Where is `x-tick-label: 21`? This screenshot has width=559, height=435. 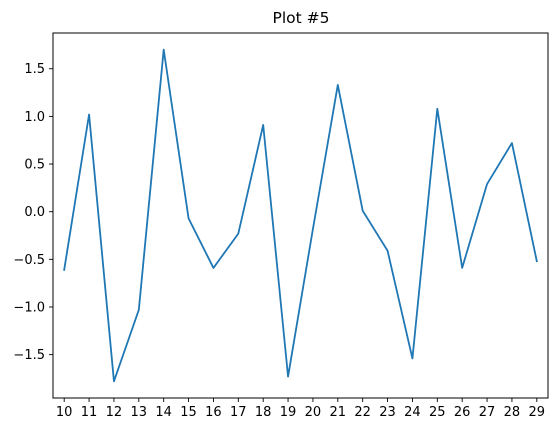 x-tick-label: 21 is located at coordinates (338, 412).